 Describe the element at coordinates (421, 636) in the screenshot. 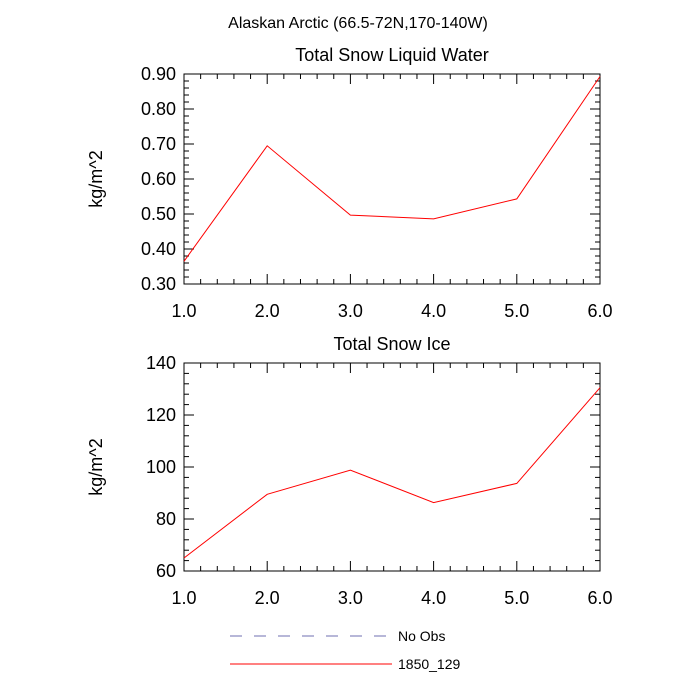

I see `legend-label-1: No Obs` at that location.